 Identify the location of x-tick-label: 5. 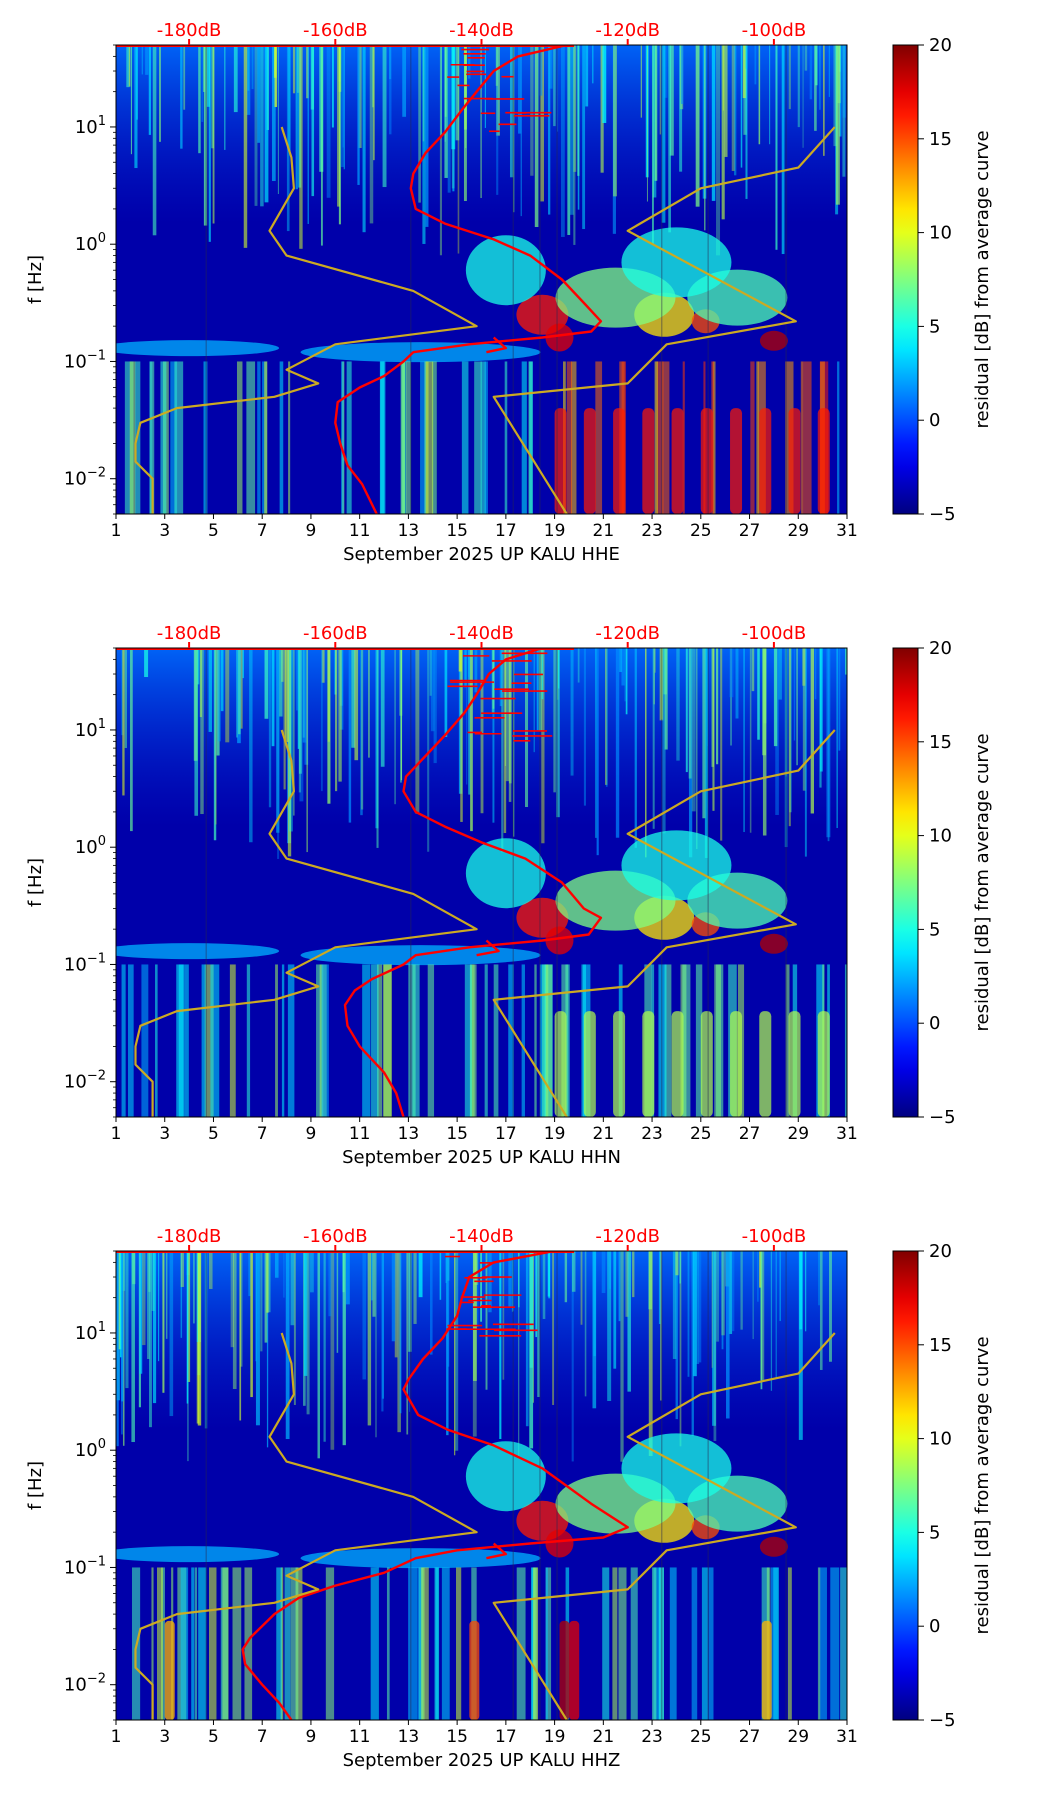
(213, 1134).